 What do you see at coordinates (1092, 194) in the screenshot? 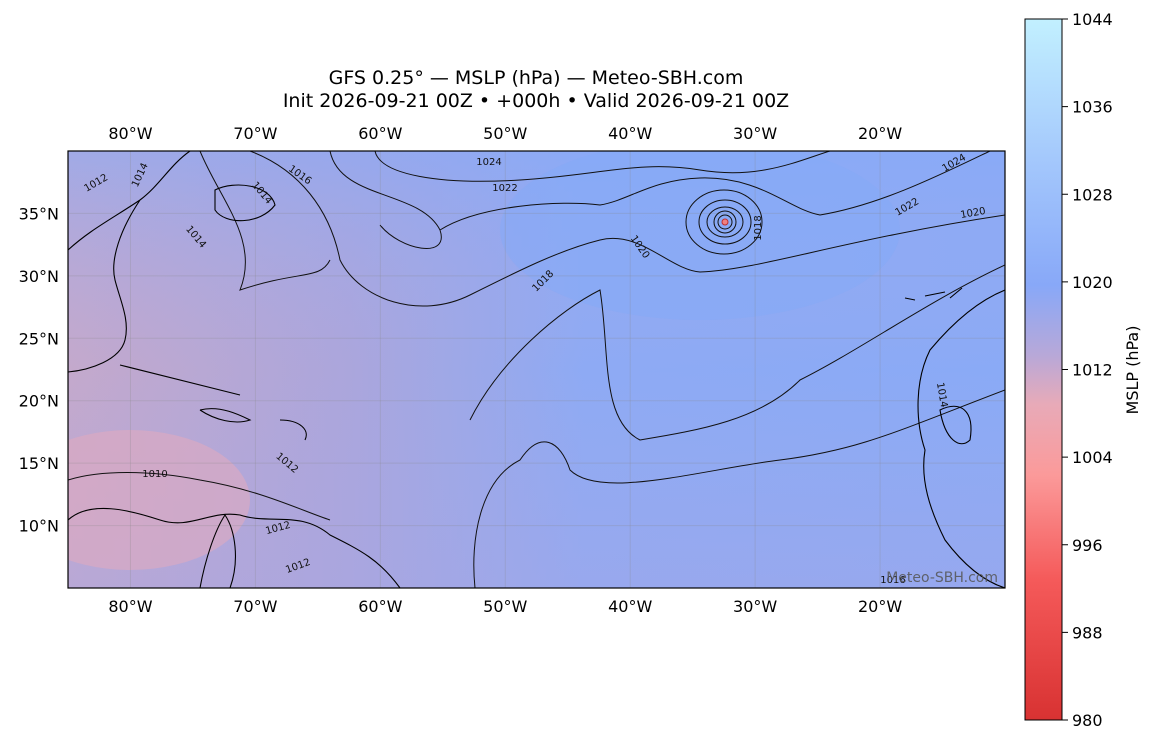
I see `colorbar-tick-label: 1028` at bounding box center [1092, 194].